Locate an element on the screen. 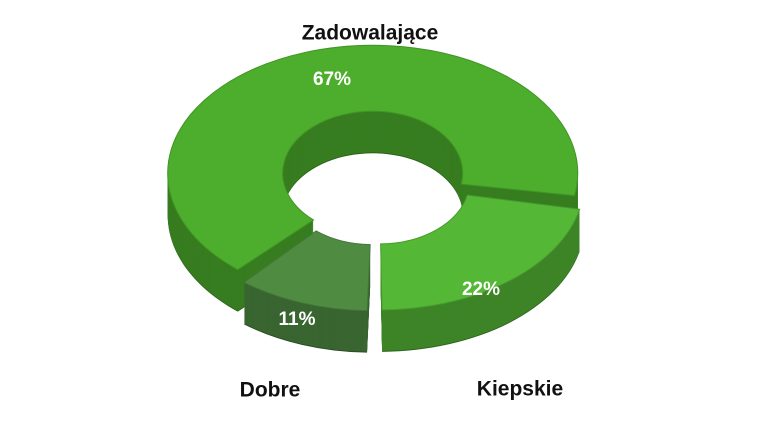 Image resolution: width=764 pixels, height=429 pixels. value-label: 11% is located at coordinates (297, 319).